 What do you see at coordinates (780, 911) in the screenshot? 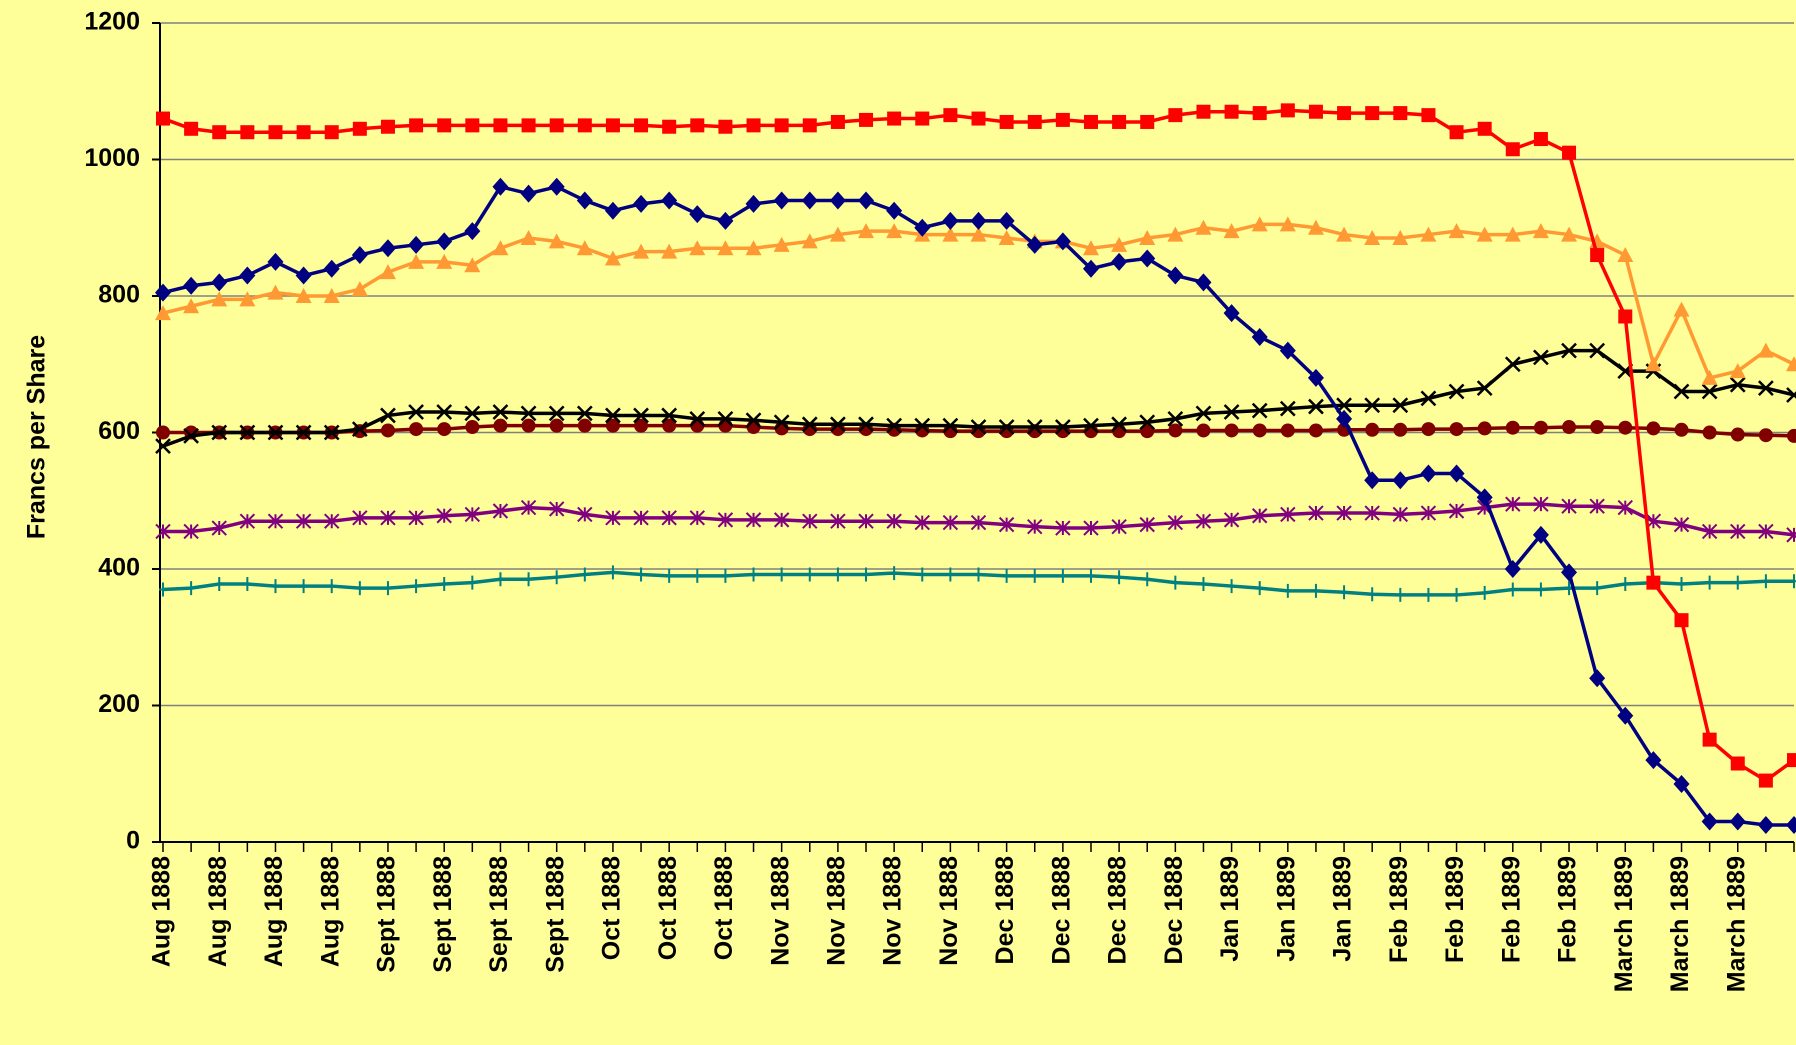
I see `x-tick-label: Nov 1888` at bounding box center [780, 911].